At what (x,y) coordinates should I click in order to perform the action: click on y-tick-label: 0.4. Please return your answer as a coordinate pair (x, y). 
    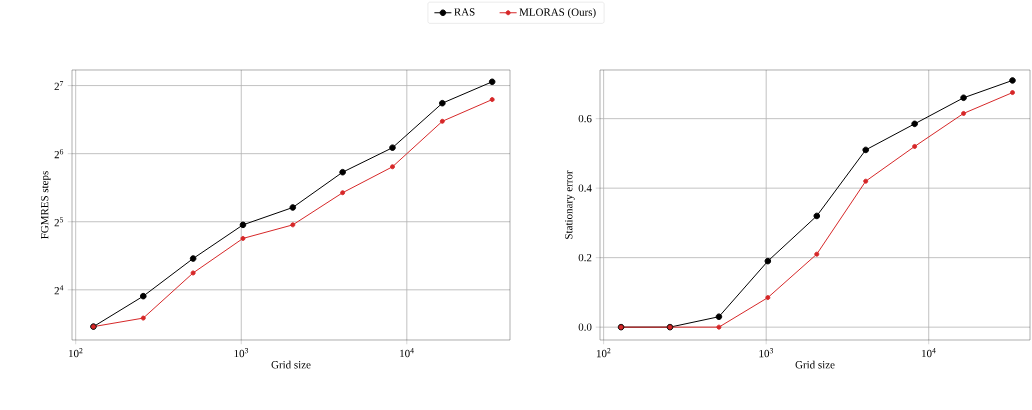
    Looking at the image, I should click on (585, 188).